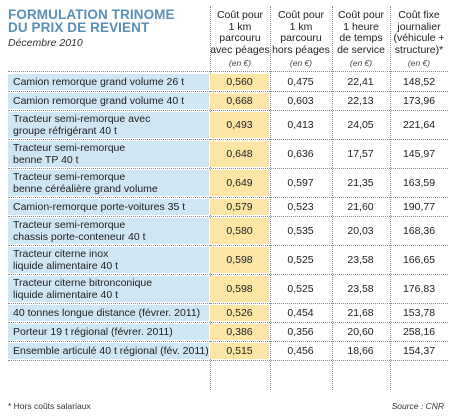 This screenshot has width=450, height=418. I want to click on column-header-line: Coût fixe, so click(419, 15).